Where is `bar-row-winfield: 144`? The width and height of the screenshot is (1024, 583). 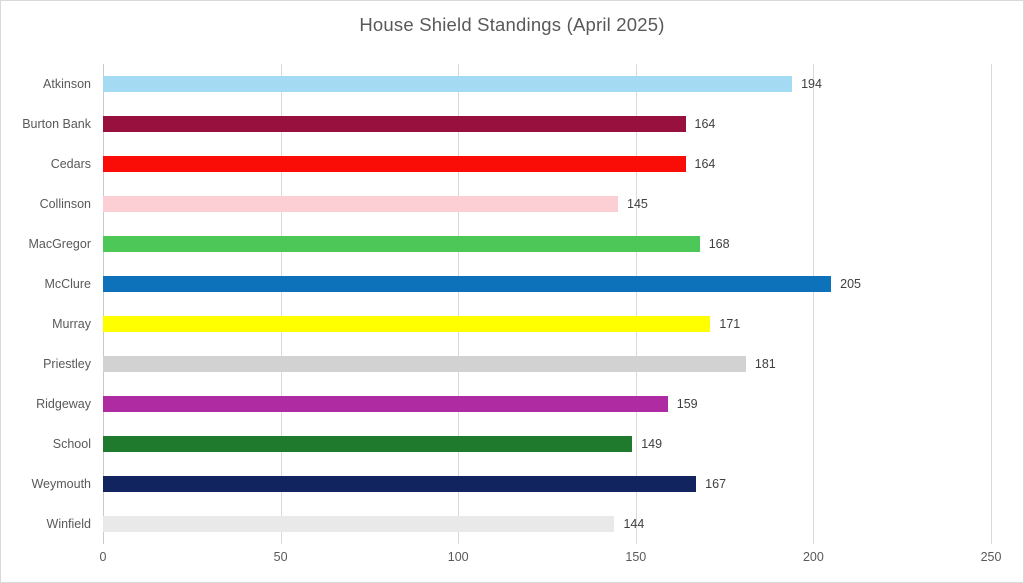
bar-row-winfield: 144 is located at coordinates (547, 524).